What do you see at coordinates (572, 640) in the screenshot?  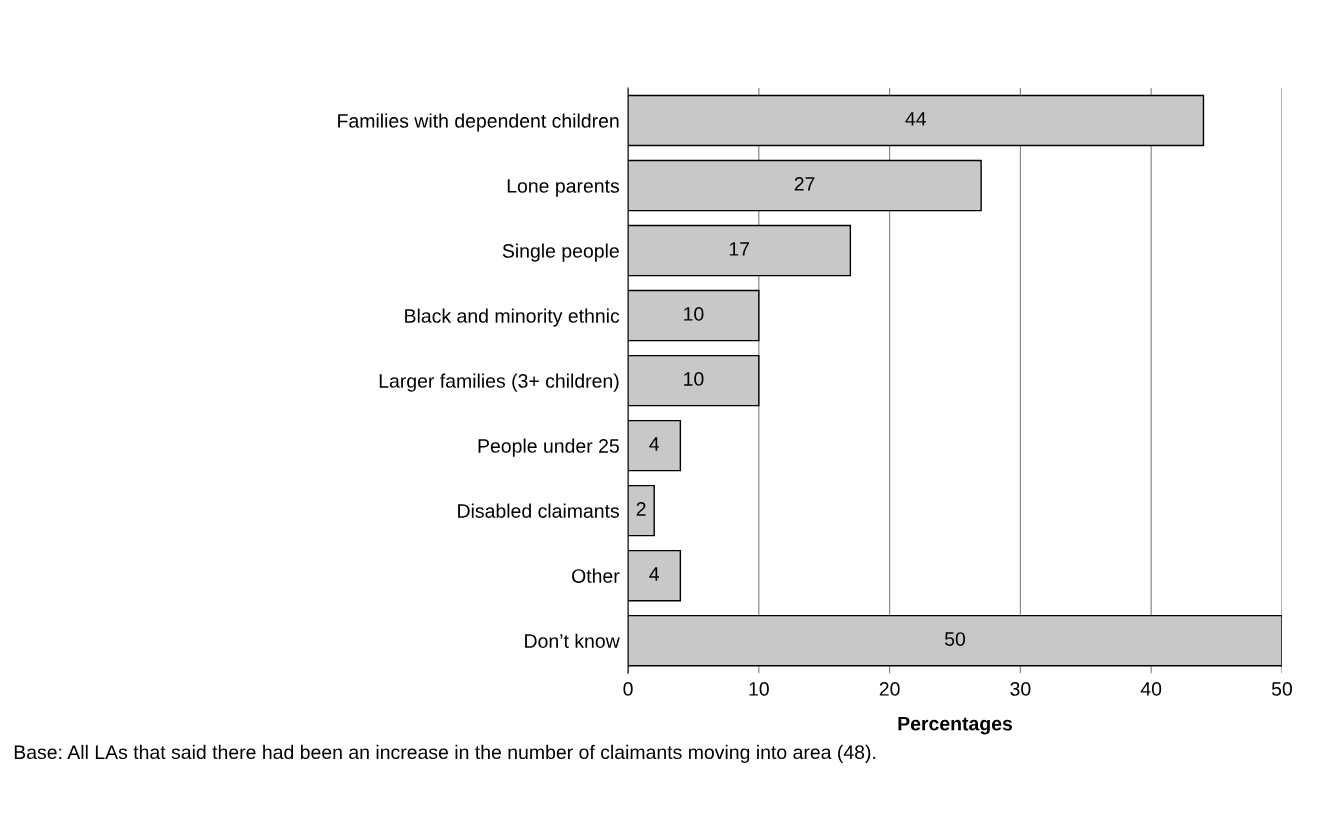 I see `y-tick-label: Don’t know` at bounding box center [572, 640].